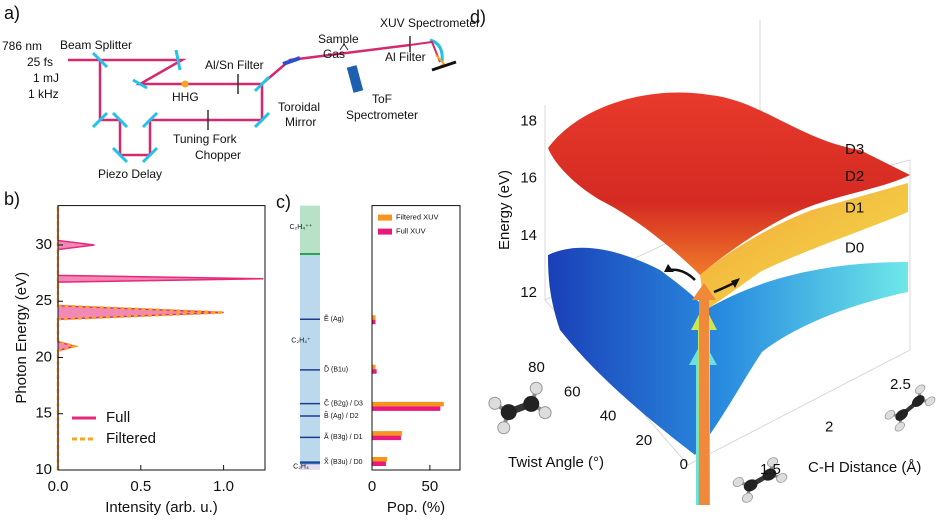  Describe the element at coordinates (385, 231) in the screenshot. I see `legend-swatch` at that location.